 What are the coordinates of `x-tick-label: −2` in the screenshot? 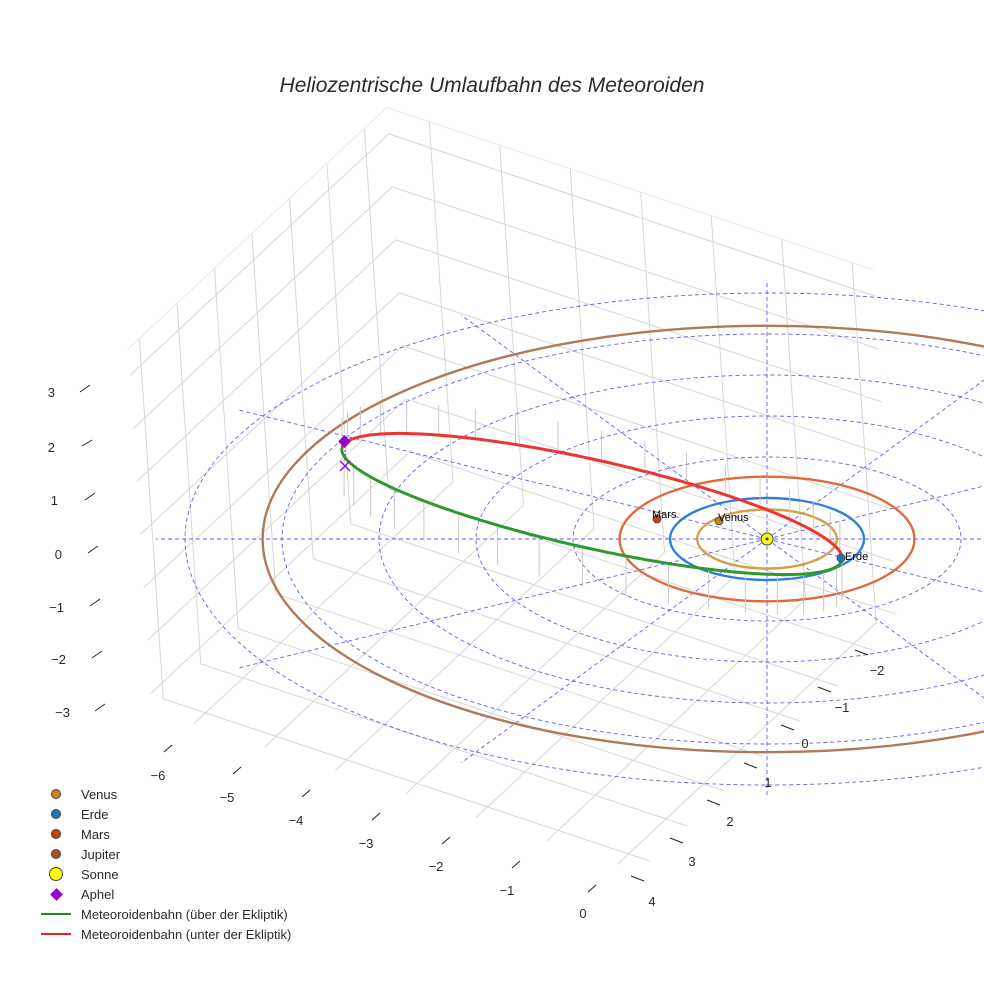 It's located at (436, 866).